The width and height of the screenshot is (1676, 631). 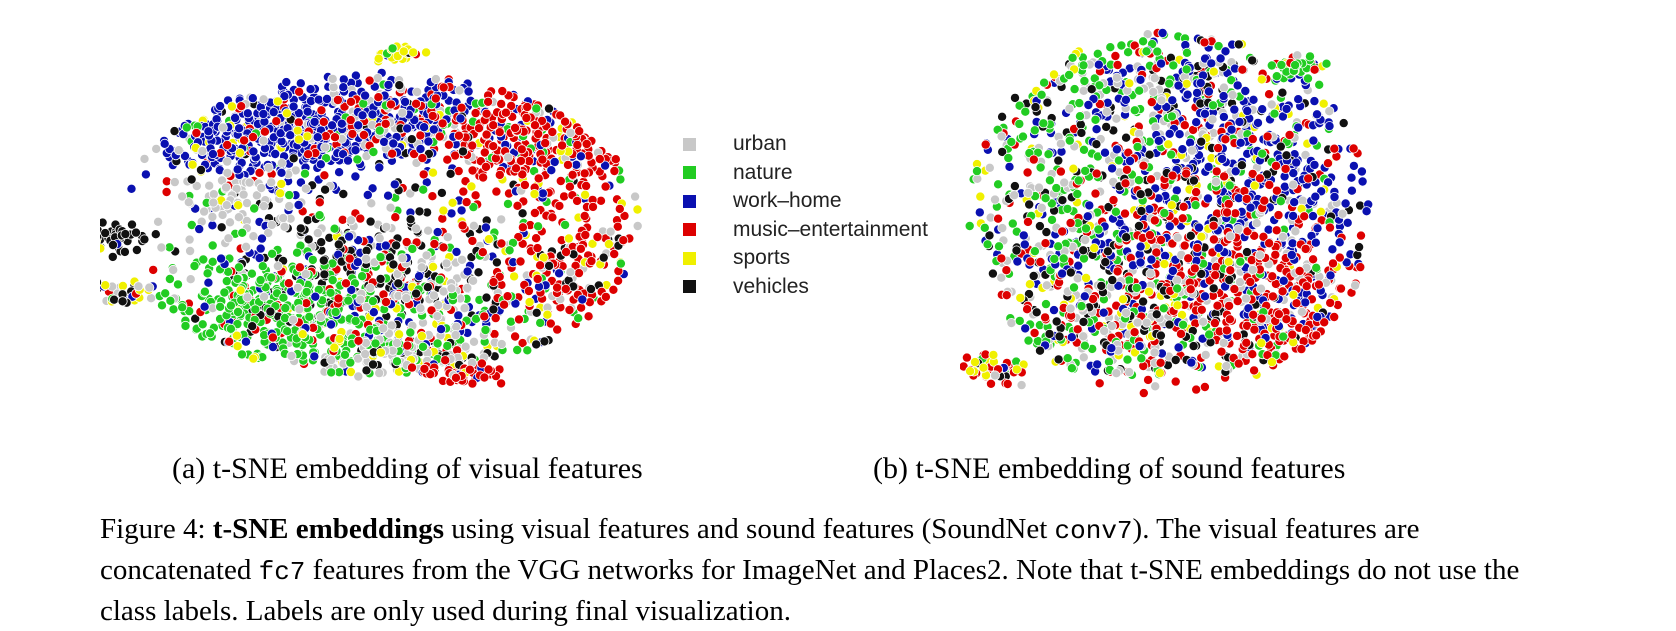 I want to click on legend-swatch-work-home, so click(x=689, y=201).